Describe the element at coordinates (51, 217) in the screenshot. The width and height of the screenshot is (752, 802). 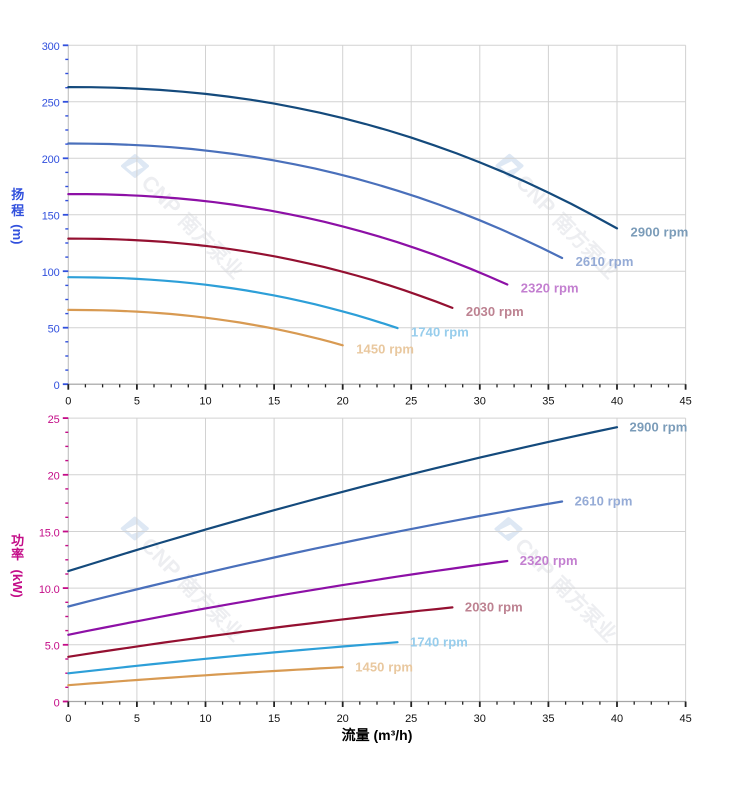
I see `svg-text: 150` at that location.